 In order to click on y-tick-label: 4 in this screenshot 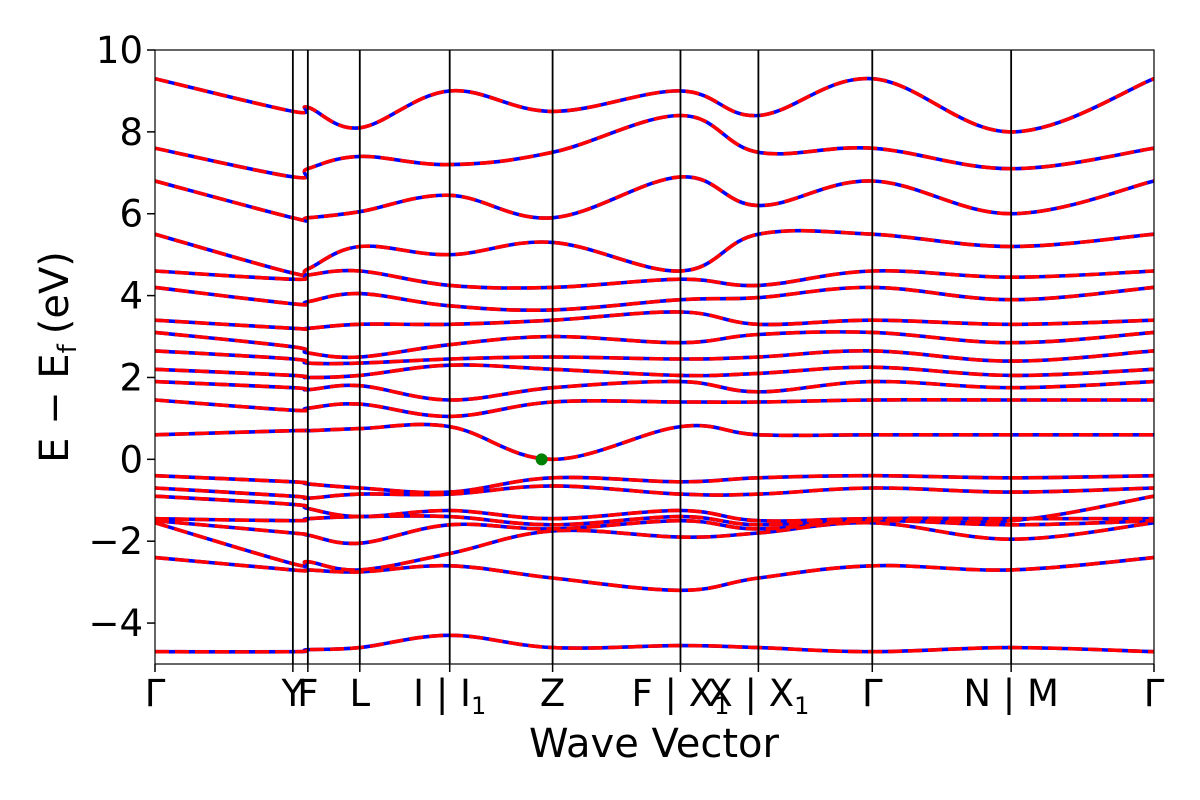, I will do `click(131, 296)`.